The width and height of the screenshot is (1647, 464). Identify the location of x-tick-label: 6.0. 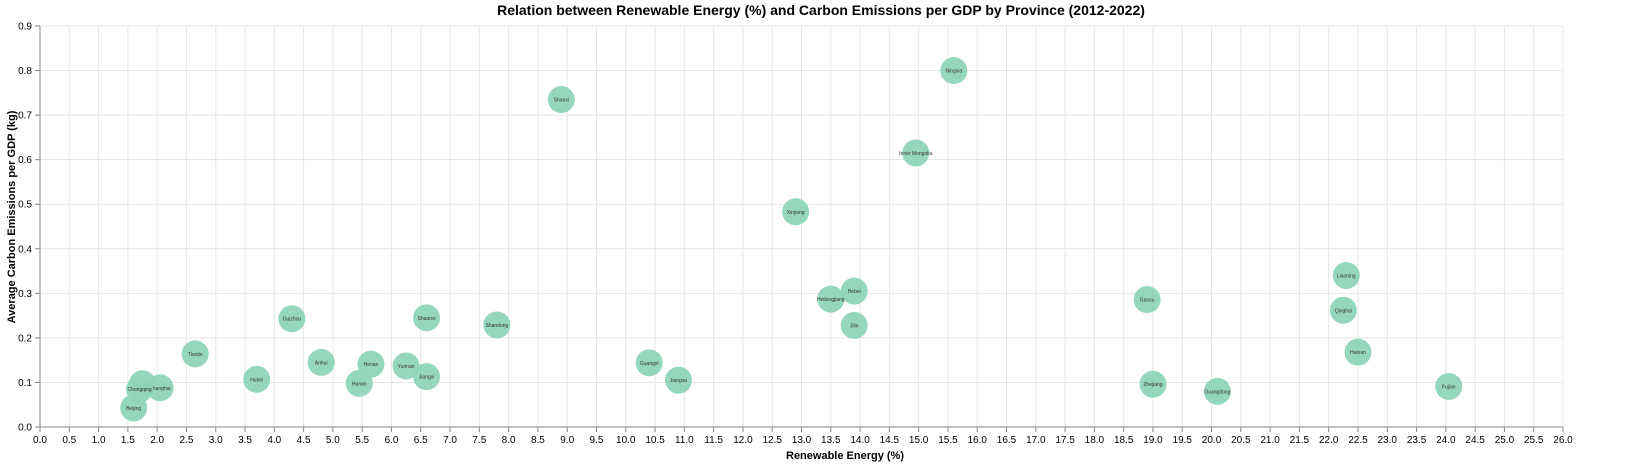
(392, 440).